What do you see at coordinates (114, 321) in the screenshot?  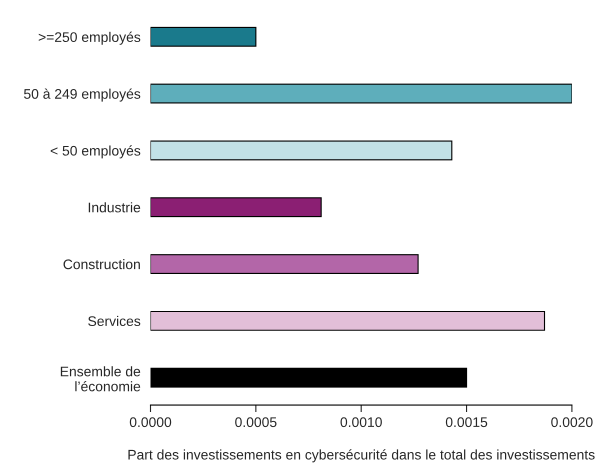 I see `y-tick-label: Services` at bounding box center [114, 321].